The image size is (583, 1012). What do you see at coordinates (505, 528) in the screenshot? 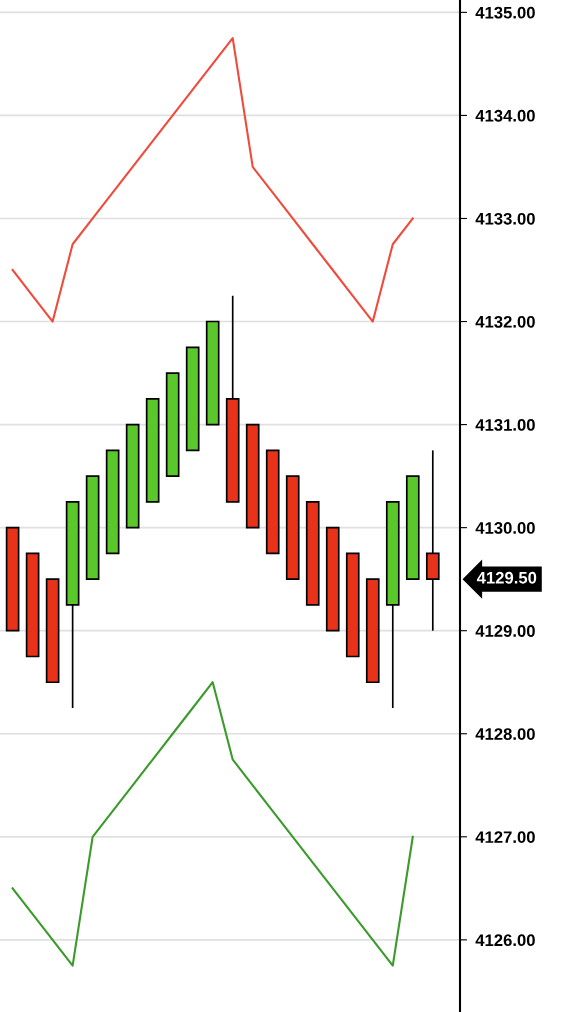
I see `y-tick-label: 4130.00` at bounding box center [505, 528].